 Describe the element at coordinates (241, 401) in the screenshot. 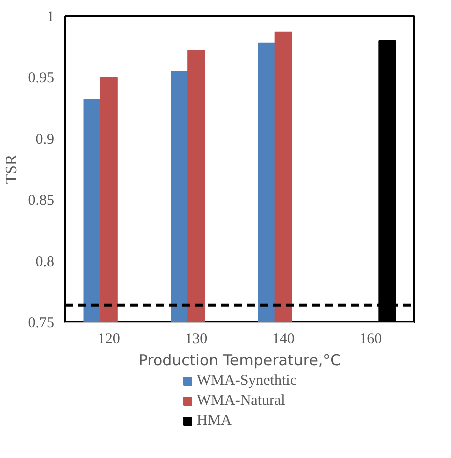

I see `legend-label: WMA-Natural` at that location.